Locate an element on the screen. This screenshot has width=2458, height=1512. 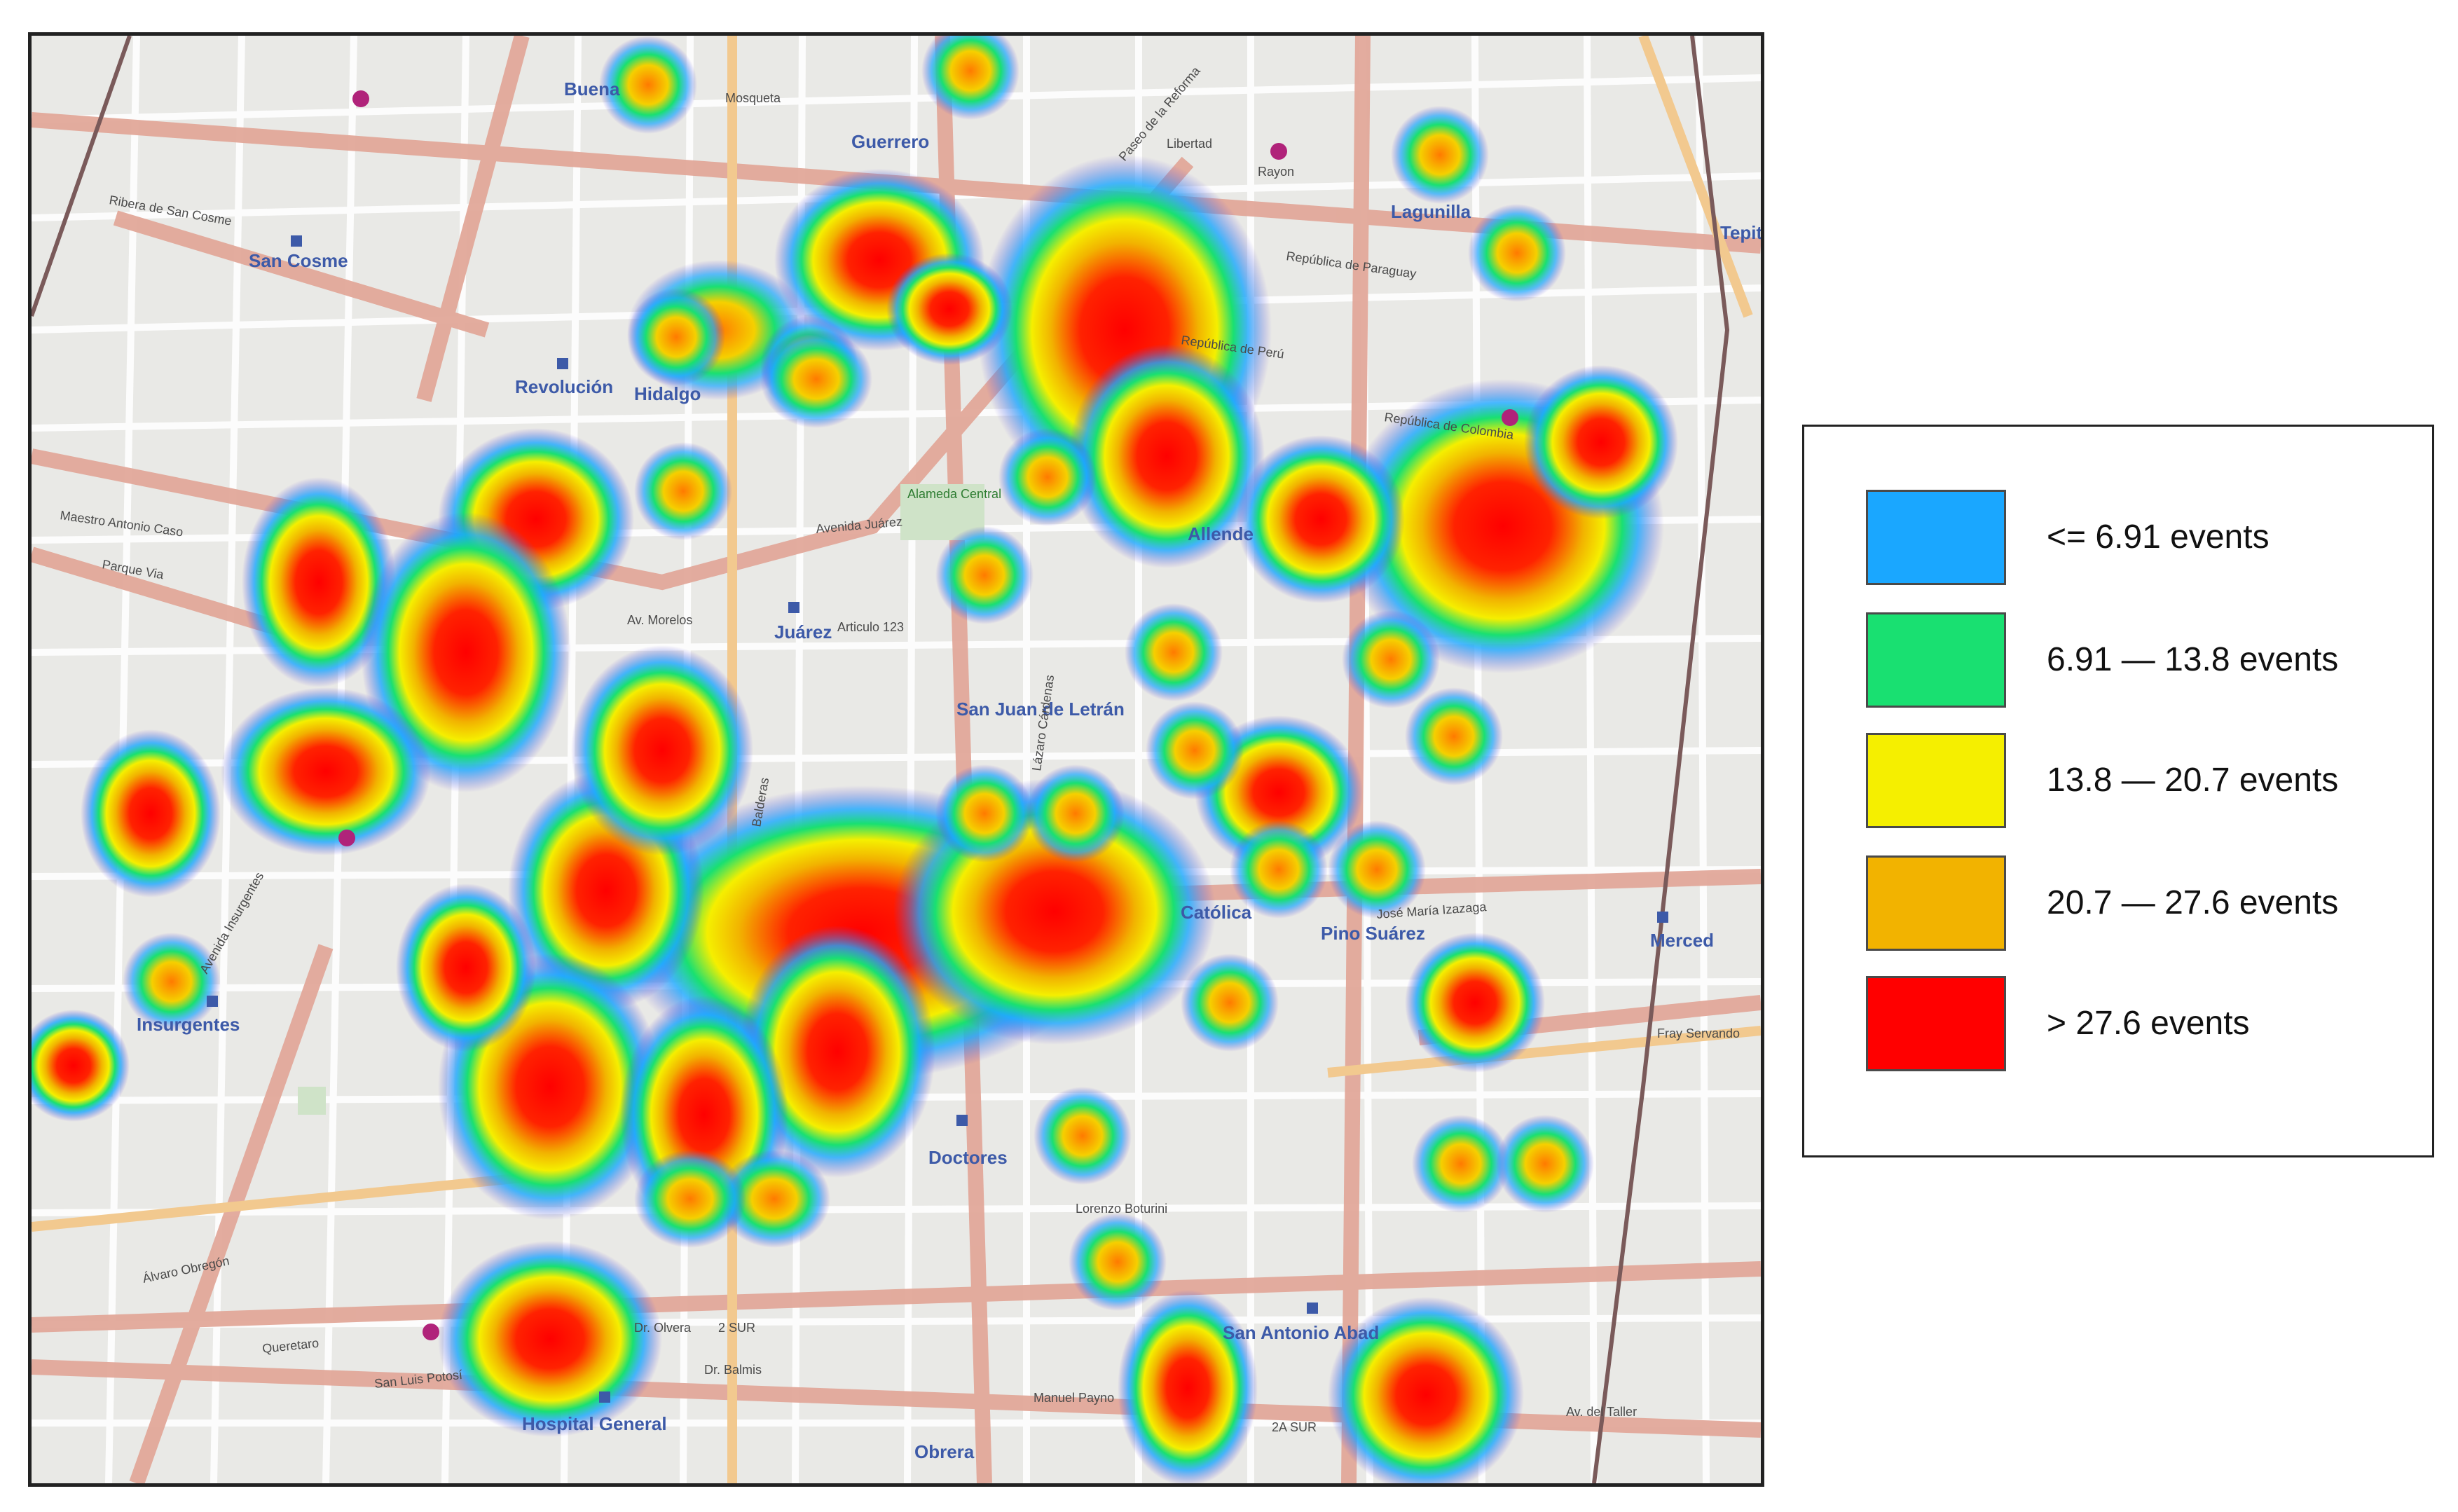
label-tepito: Tepito is located at coordinates (1740, 233).